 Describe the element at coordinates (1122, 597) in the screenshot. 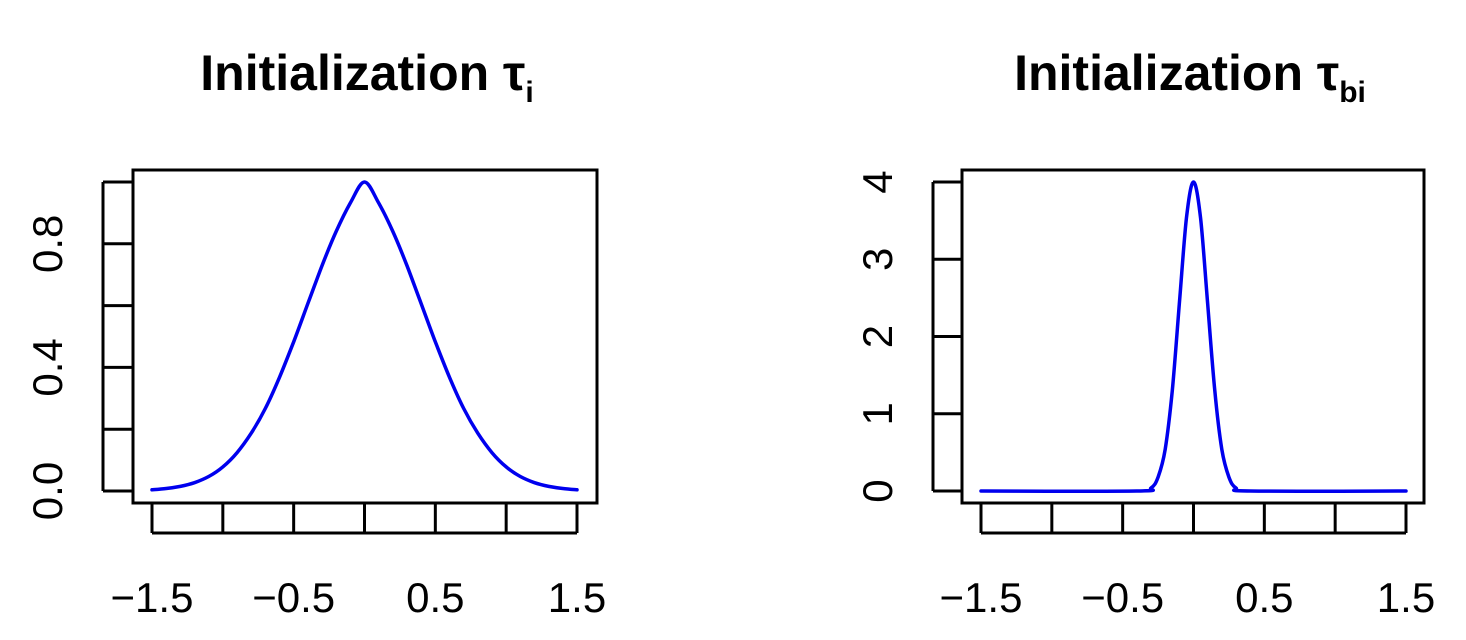

I see `x-tick-label-right-2: −0.5` at that location.